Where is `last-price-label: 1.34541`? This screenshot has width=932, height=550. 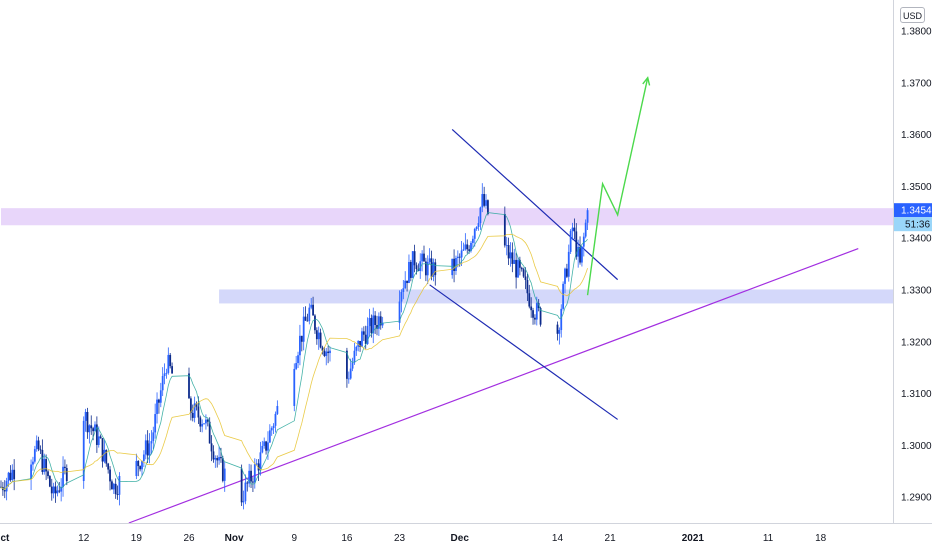 last-price-label: 1.34541 is located at coordinates (916, 211).